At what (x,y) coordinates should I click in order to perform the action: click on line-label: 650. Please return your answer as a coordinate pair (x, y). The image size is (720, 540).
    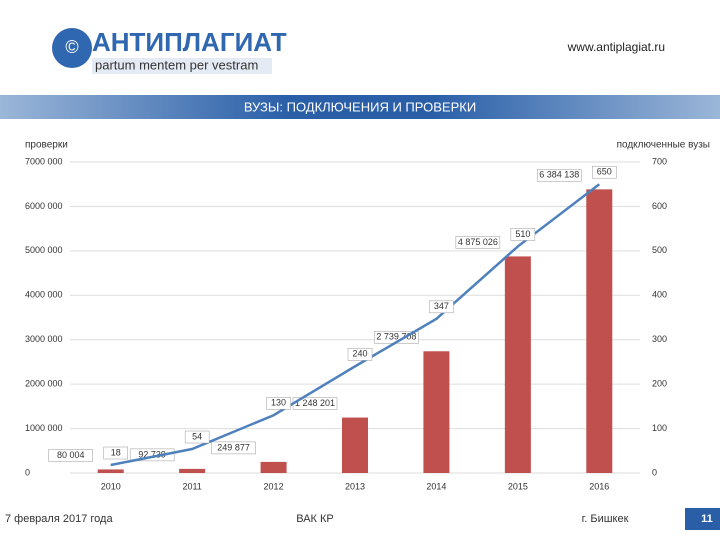
    Looking at the image, I should click on (604, 172).